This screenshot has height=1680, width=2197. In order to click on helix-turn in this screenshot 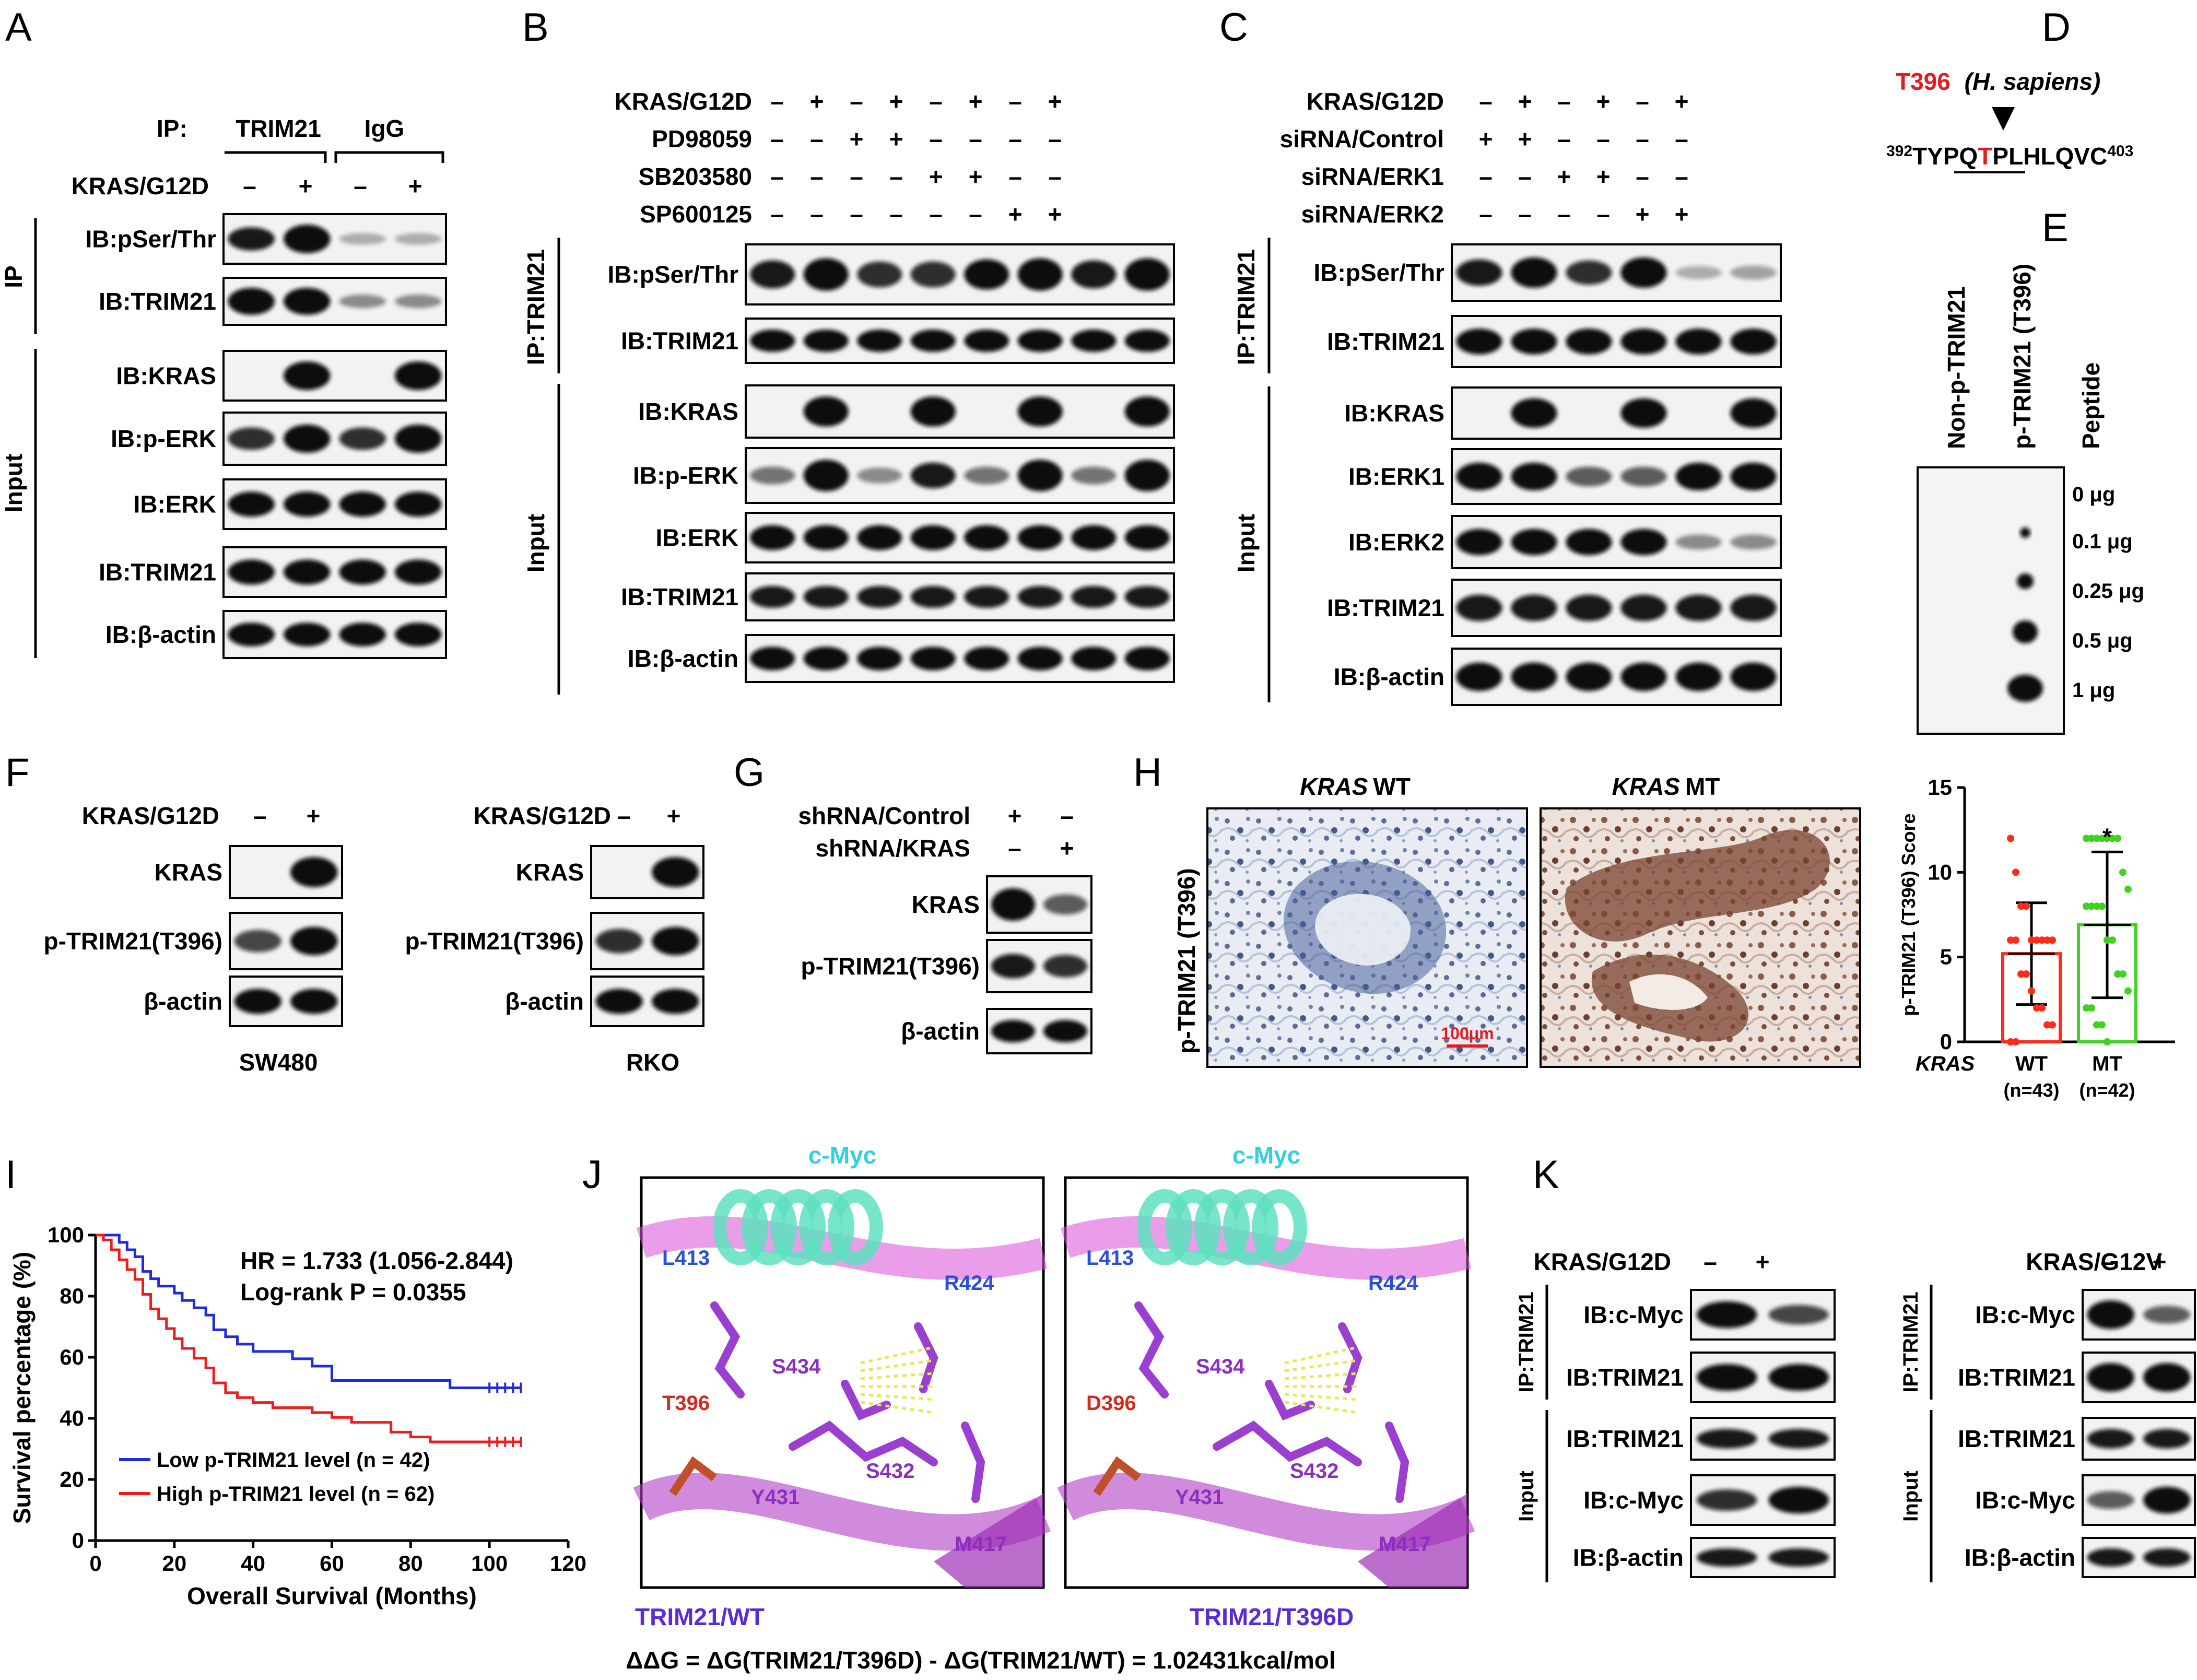, I will do `click(1222, 1227)`.